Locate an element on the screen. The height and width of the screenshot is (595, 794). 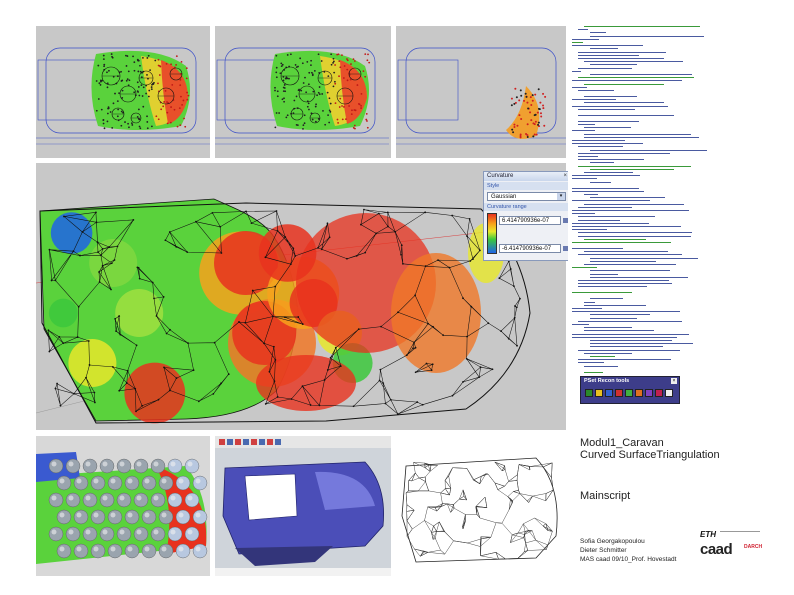
surface-tool-icon is located at coordinates (619, 393).